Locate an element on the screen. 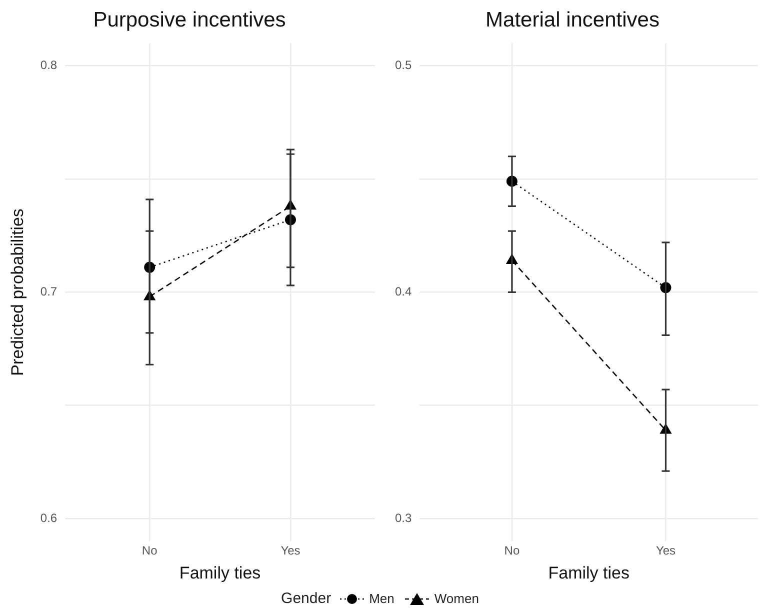  legend-label: Women is located at coordinates (456, 598).